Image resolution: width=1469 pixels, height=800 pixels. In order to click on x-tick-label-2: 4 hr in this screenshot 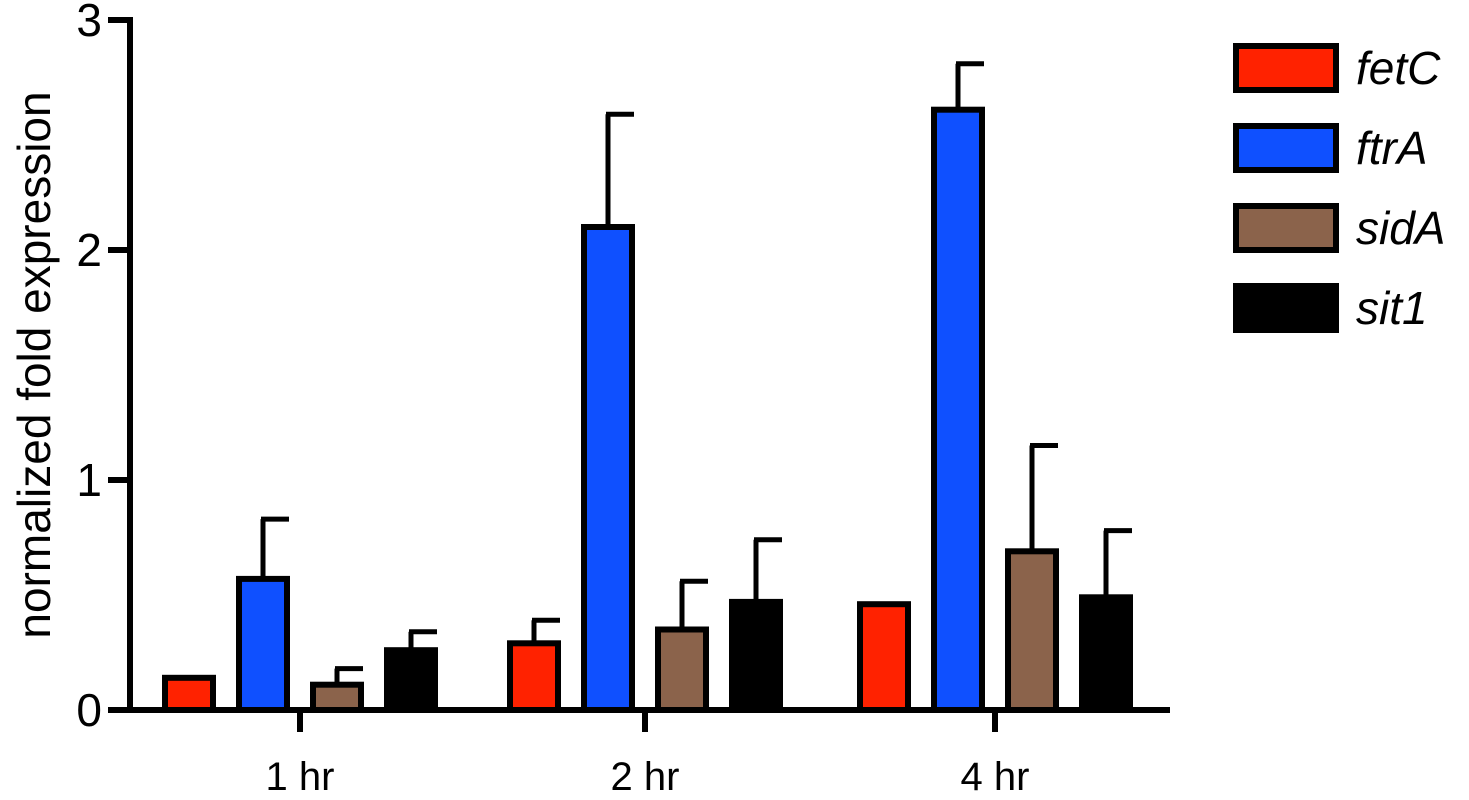, I will do `click(995, 777)`.